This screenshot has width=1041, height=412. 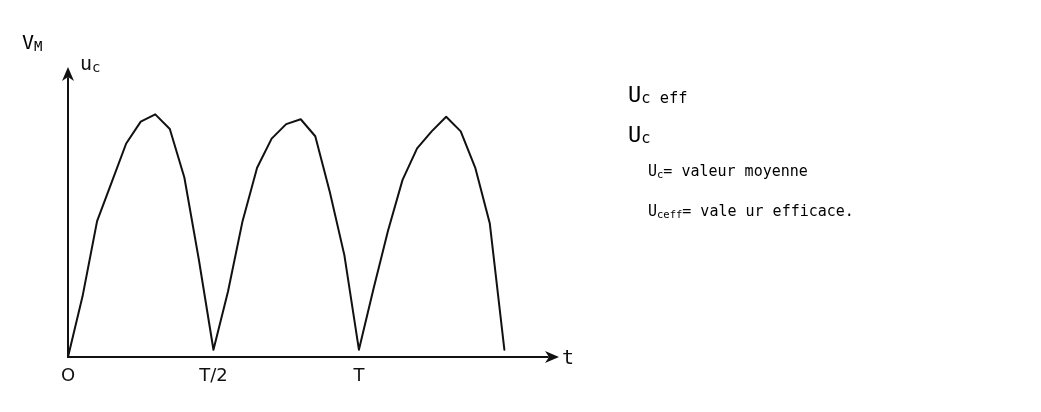 What do you see at coordinates (68, 374) in the screenshot?
I see `x-tick-label: O` at bounding box center [68, 374].